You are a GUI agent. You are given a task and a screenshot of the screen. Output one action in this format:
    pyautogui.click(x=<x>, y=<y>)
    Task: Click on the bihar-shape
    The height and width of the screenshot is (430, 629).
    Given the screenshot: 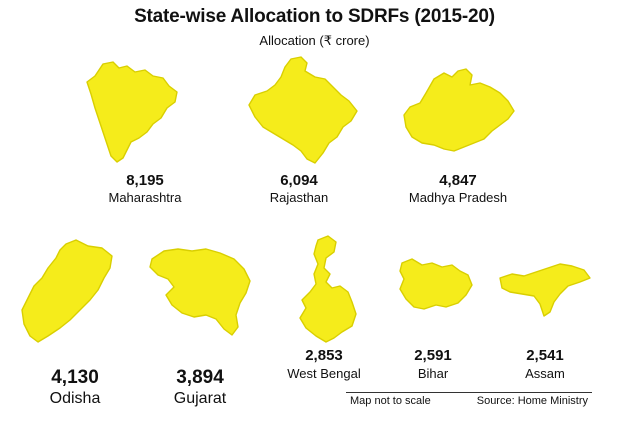 What is the action you would take?
    pyautogui.click(x=436, y=285)
    